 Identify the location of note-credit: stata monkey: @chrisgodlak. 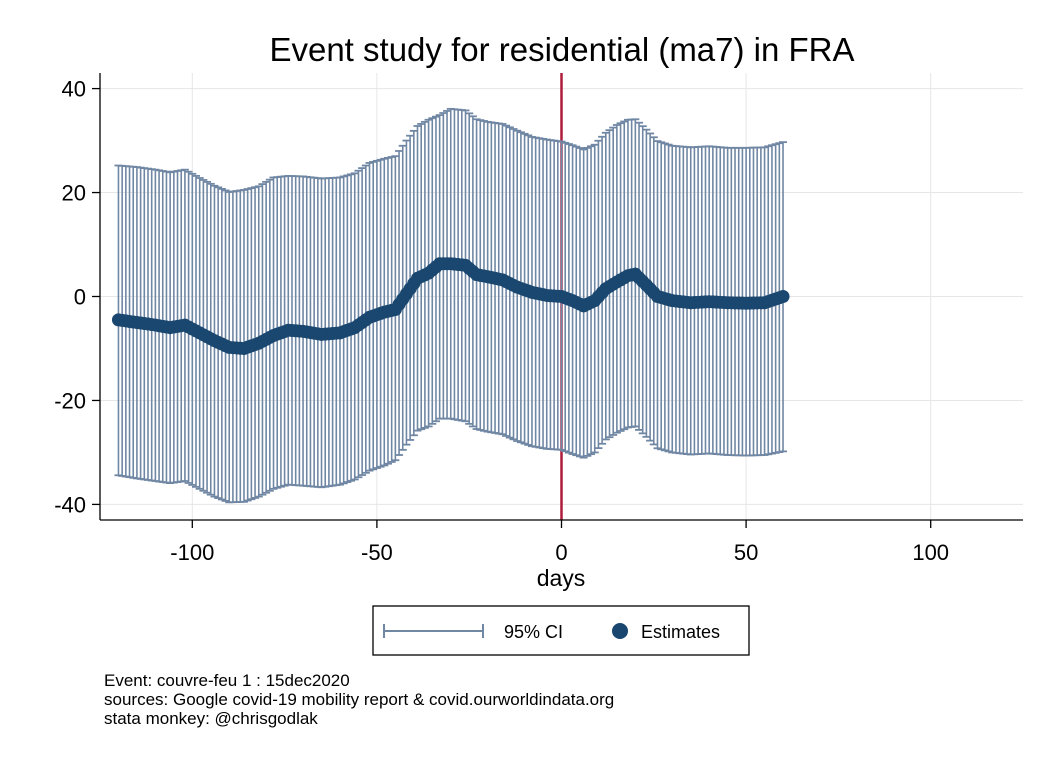
(211, 718).